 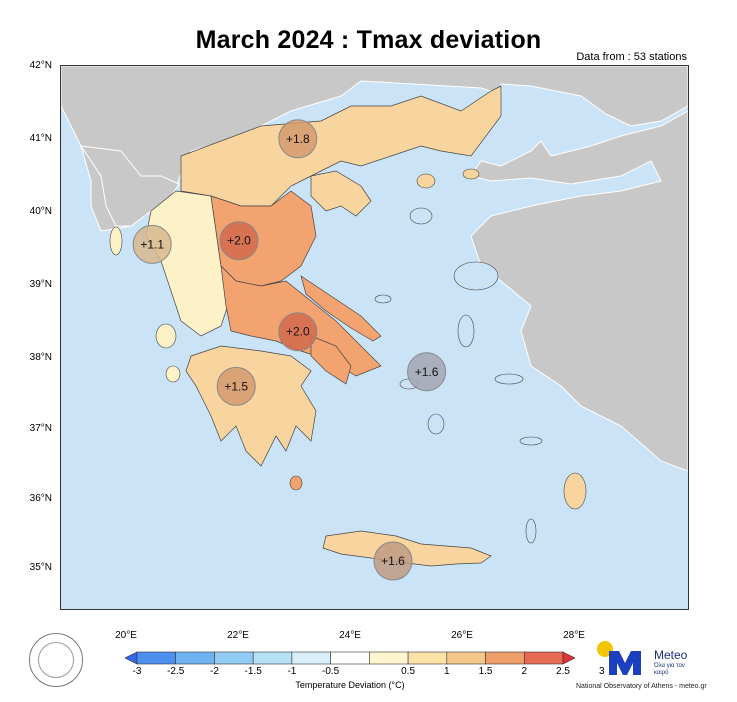 What do you see at coordinates (341, 193) in the screenshot?
I see `chalkidiki` at bounding box center [341, 193].